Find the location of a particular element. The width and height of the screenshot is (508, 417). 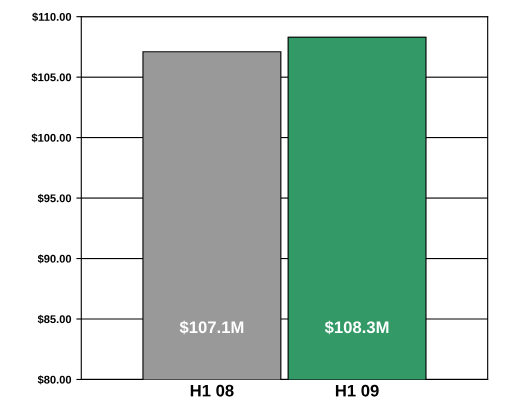

y-tick-label: $105.00 is located at coordinates (52, 77).